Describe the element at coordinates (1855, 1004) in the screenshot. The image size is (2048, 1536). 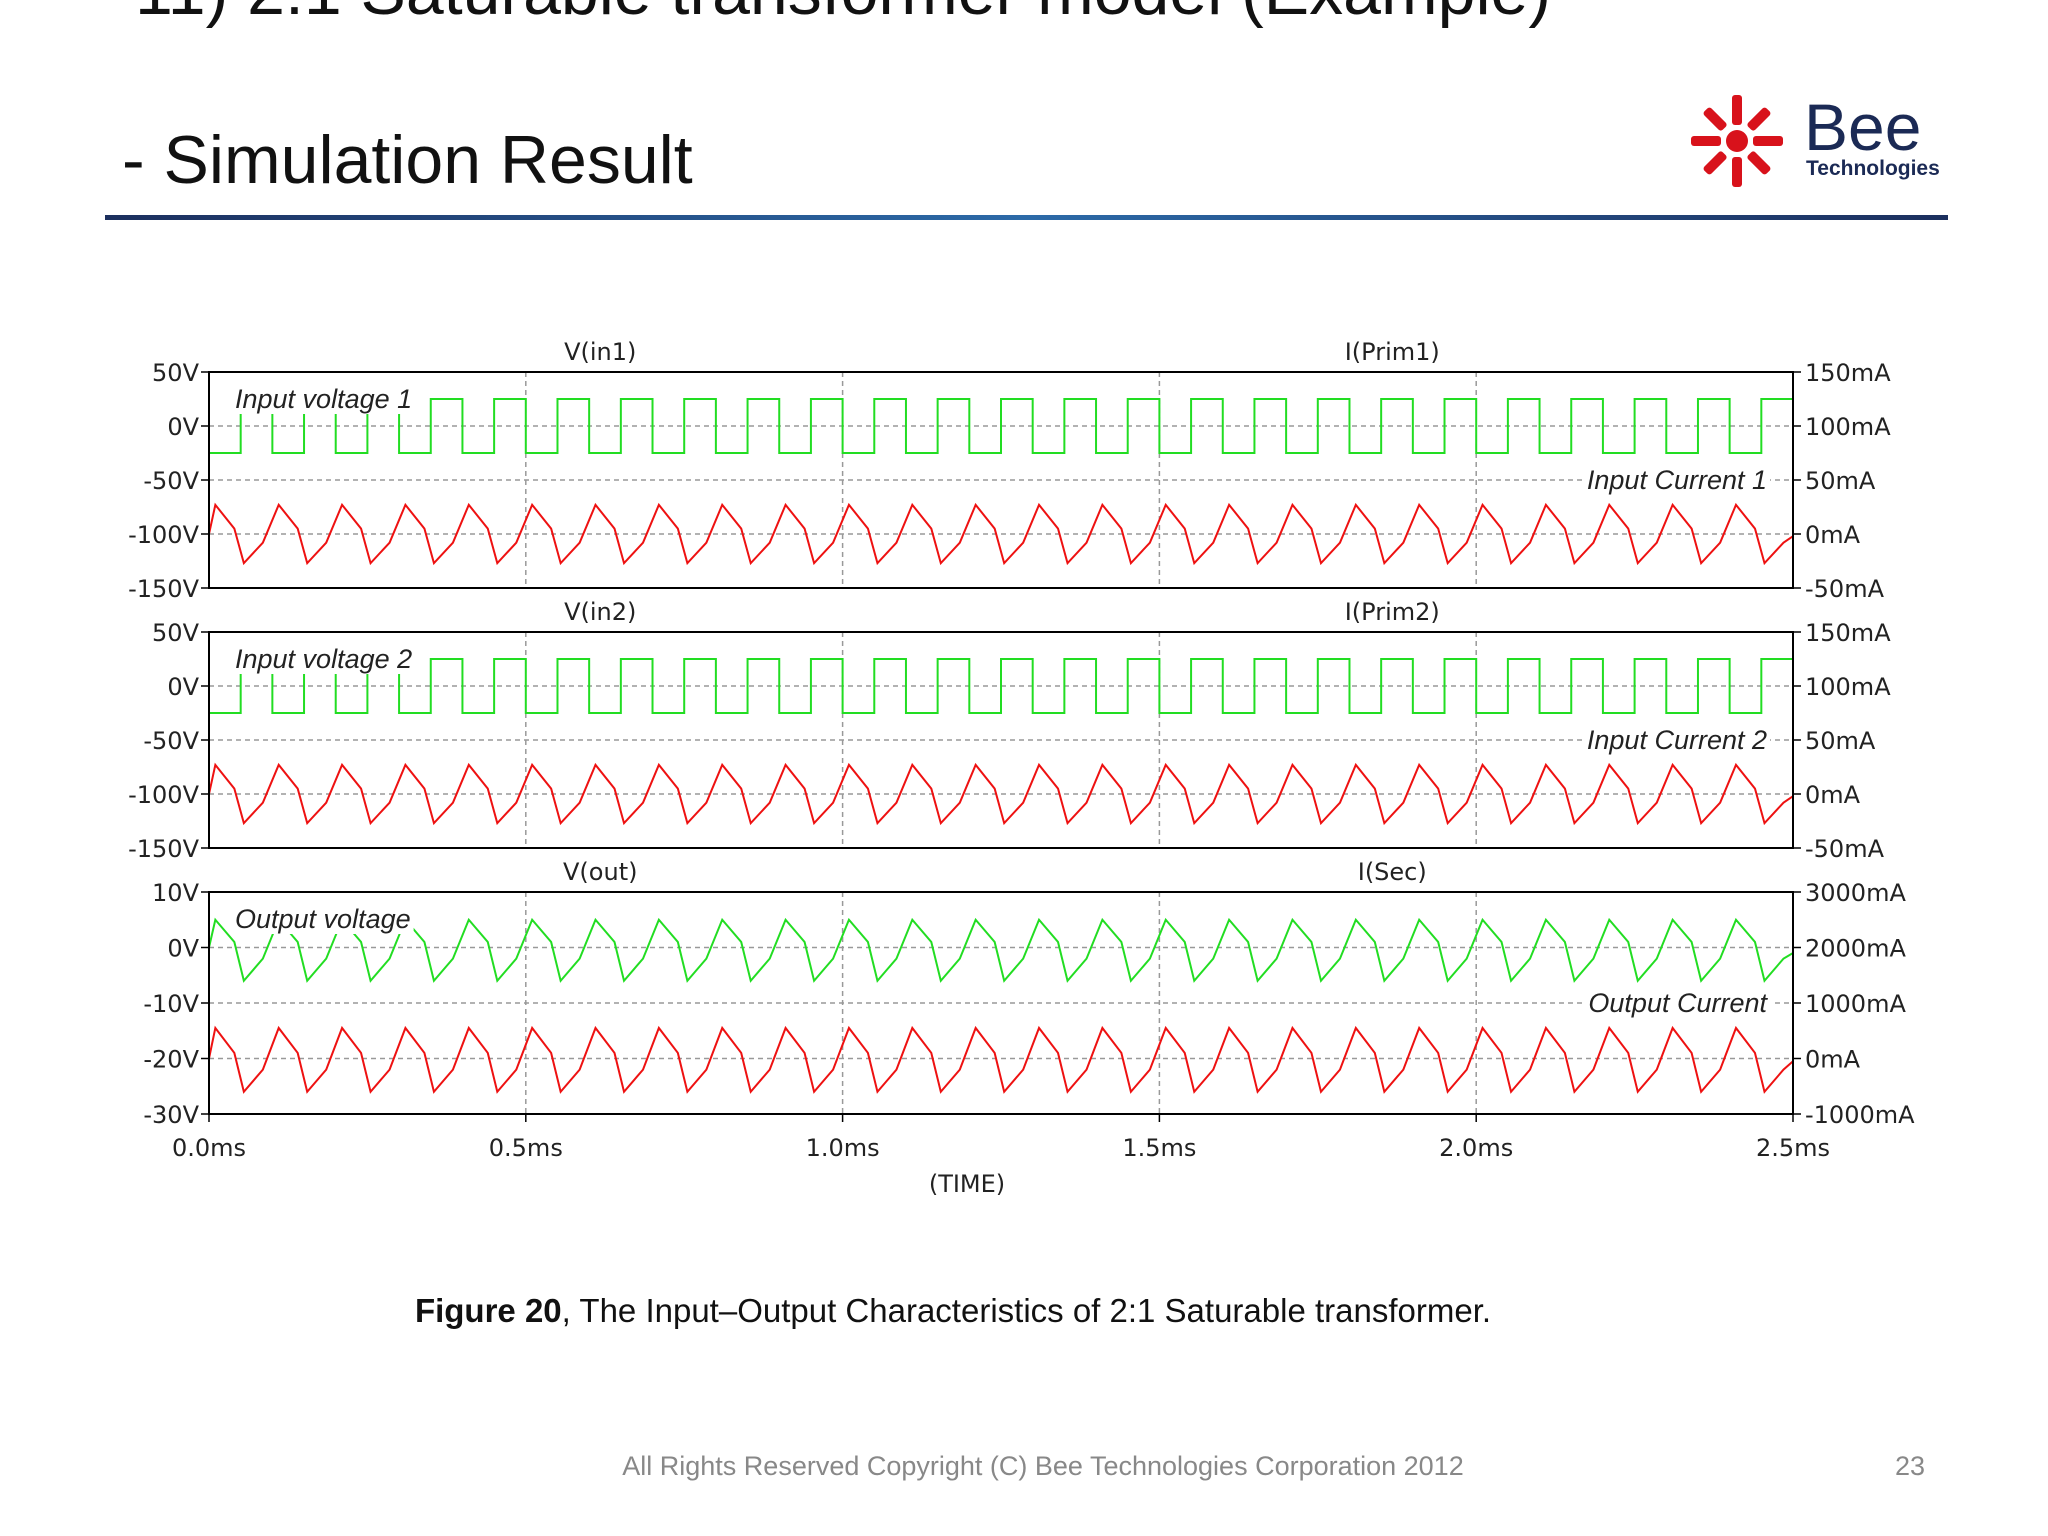
I see `y2-tick-label: 1000mA` at that location.